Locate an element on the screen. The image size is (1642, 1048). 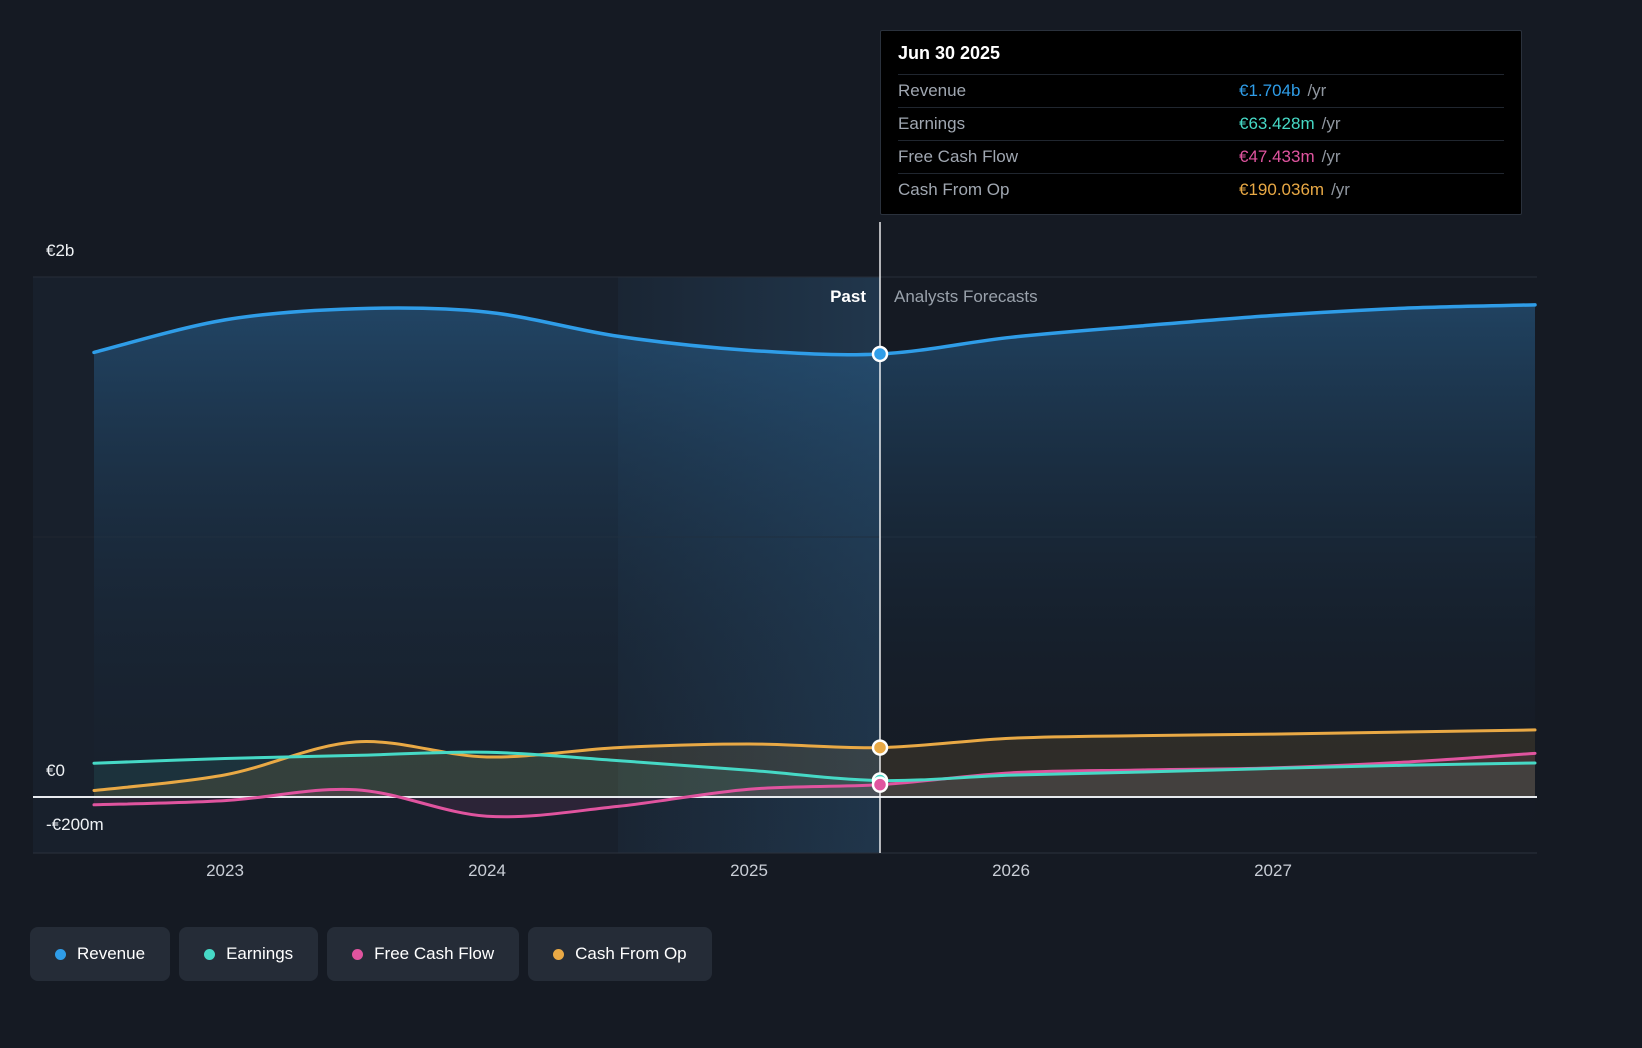
tooltip-row-value: €1.704b is located at coordinates (1270, 90).